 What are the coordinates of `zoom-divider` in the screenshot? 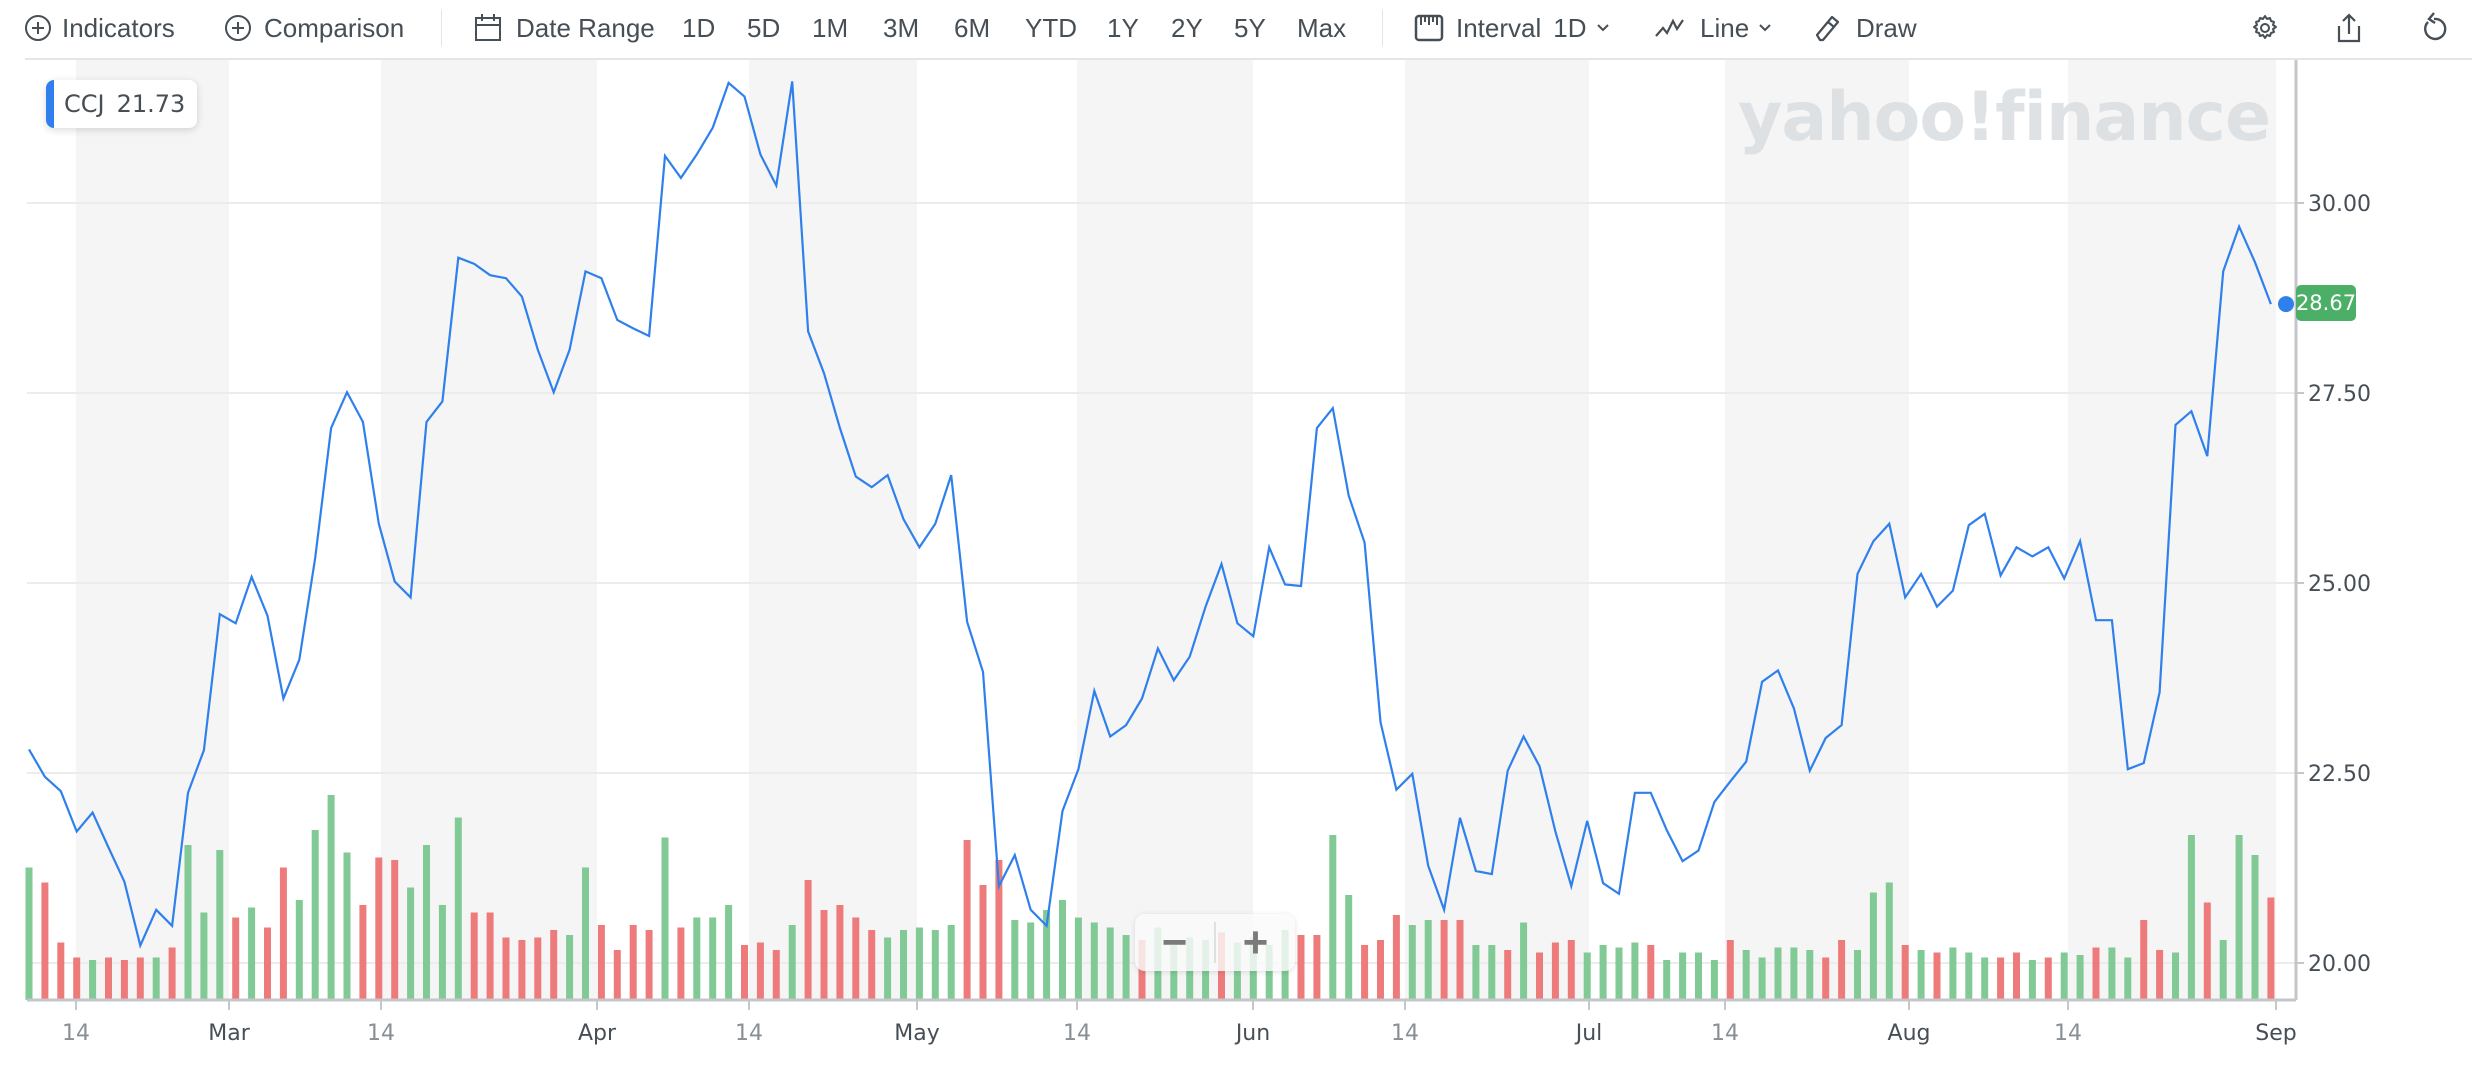 It's located at (1215, 942).